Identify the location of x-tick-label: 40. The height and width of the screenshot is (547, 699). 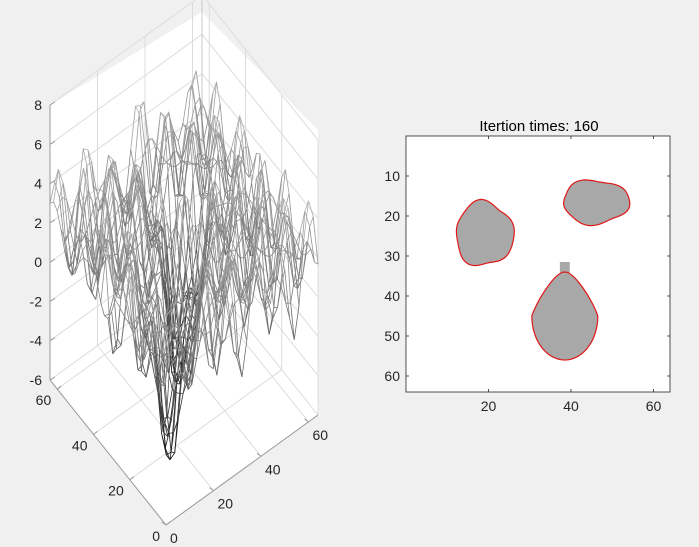
(571, 406).